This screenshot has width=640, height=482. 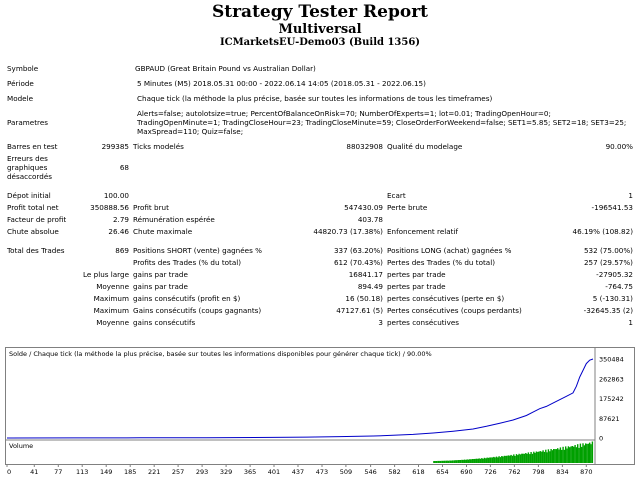 What do you see at coordinates (348, 231) in the screenshot?
I see `max-drawdown-value: 44820.73 (17.38%)` at bounding box center [348, 231].